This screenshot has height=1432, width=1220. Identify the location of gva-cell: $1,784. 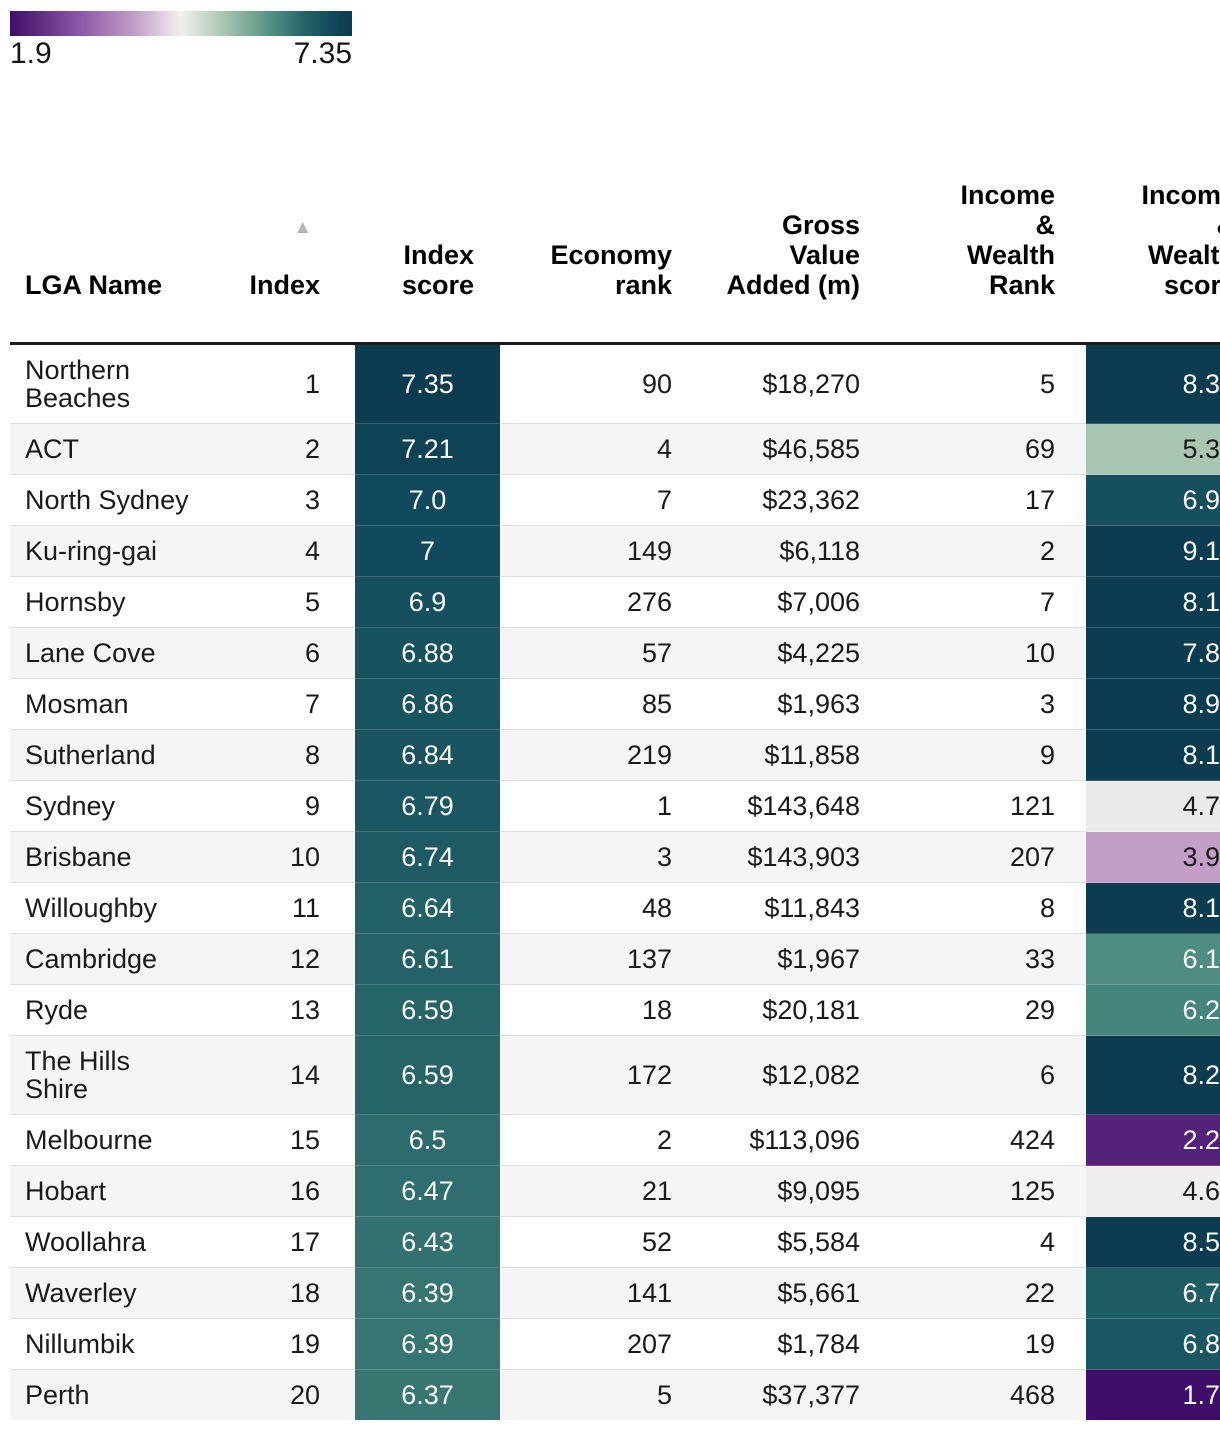
(785, 1344).